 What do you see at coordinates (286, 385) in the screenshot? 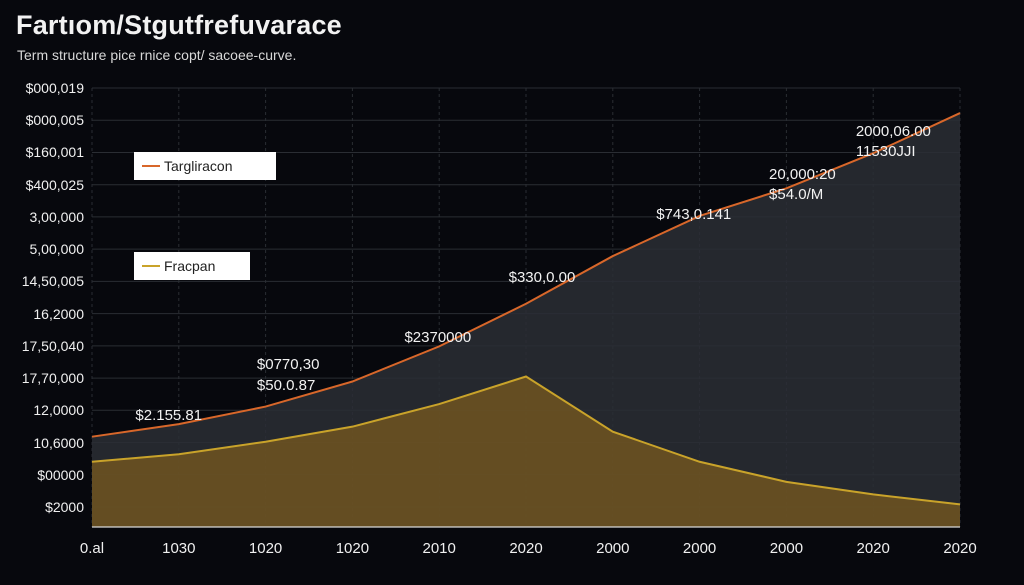
I see `data-label: $50.0.87` at bounding box center [286, 385].